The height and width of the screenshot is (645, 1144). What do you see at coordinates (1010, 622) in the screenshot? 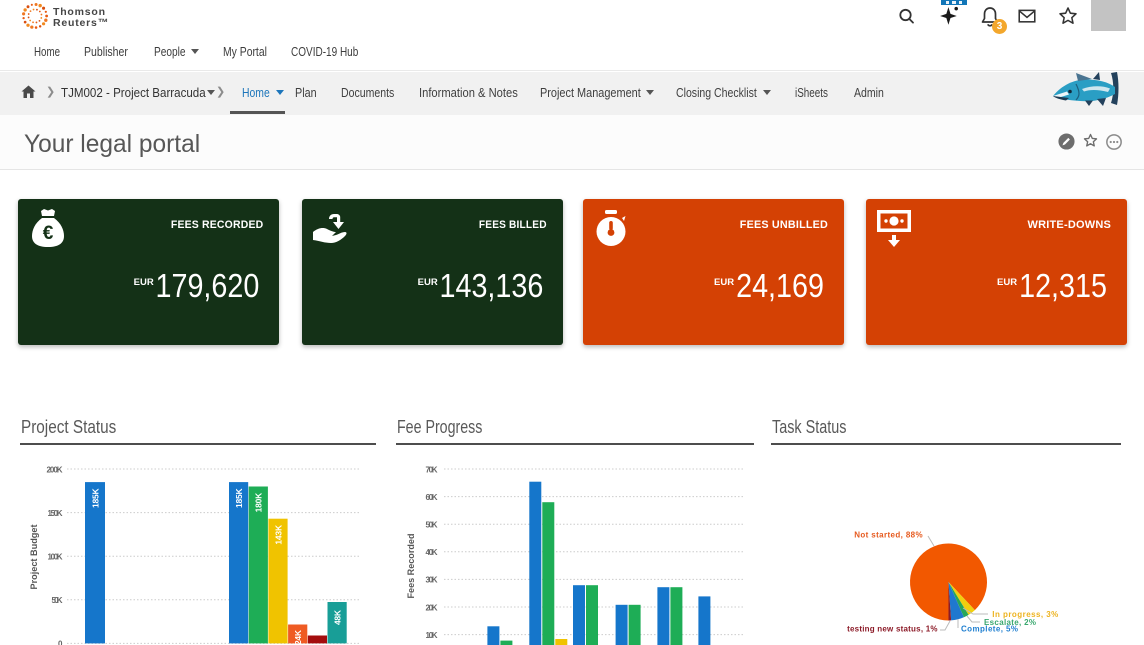
I see `svg-text: Escalate, 2%` at bounding box center [1010, 622].